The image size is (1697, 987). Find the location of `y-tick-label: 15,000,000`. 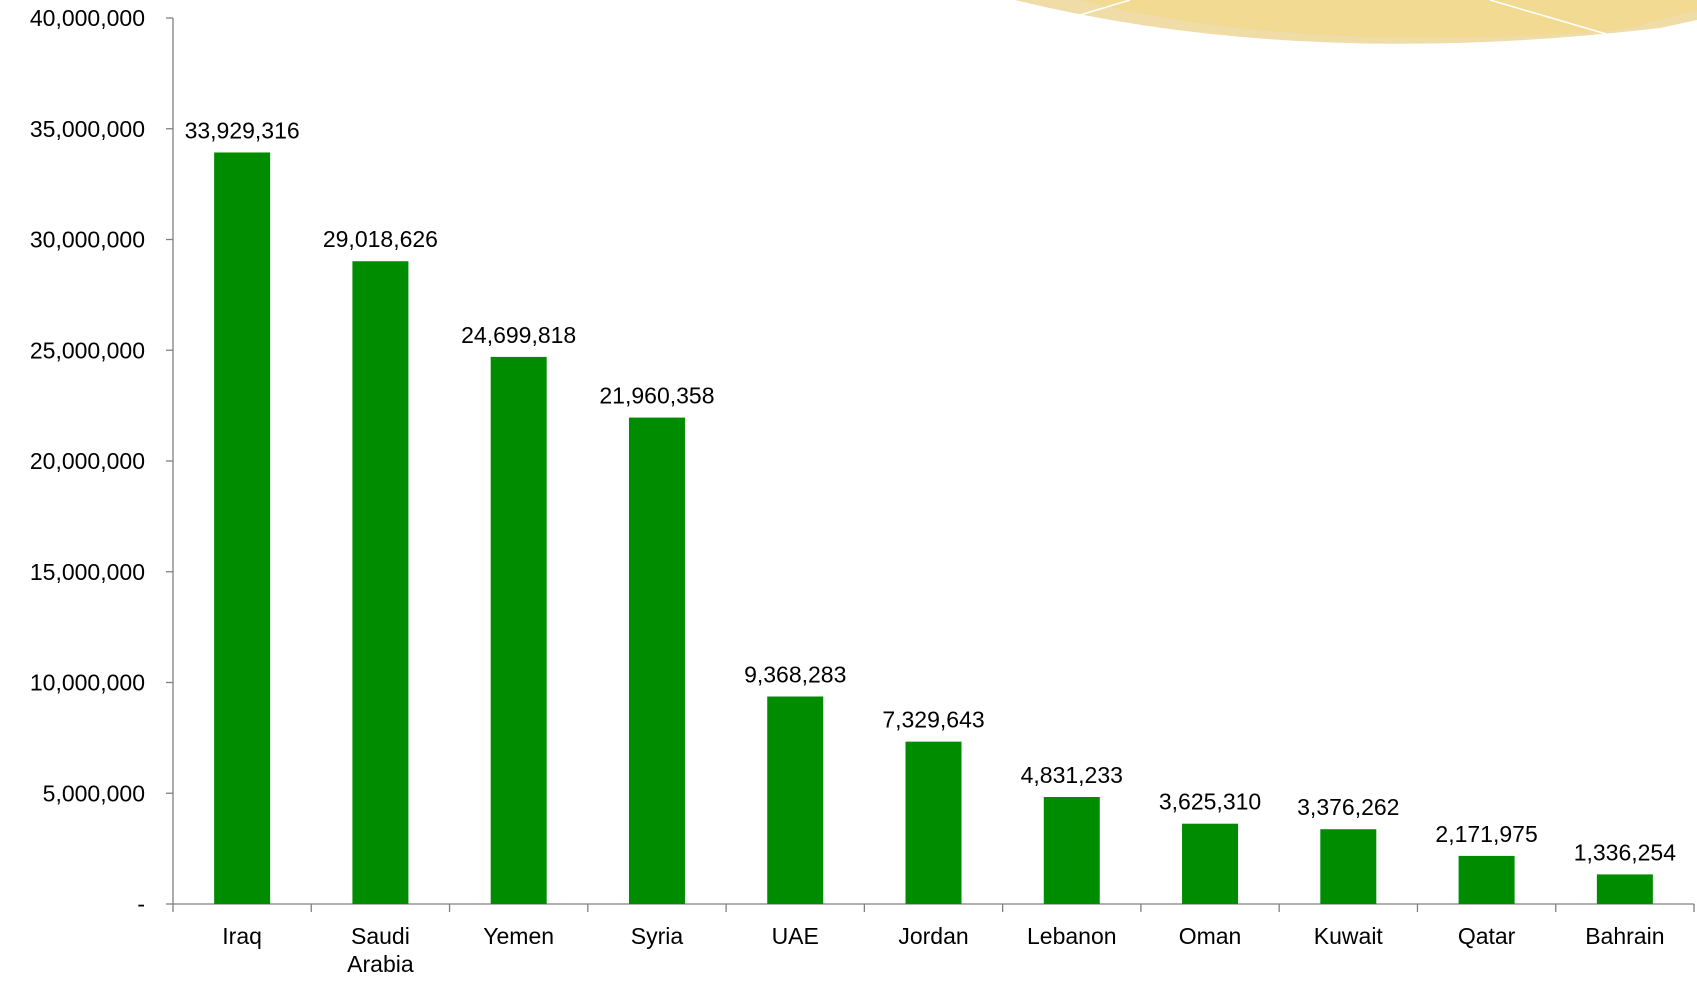

y-tick-label: 15,000,000 is located at coordinates (87, 572).